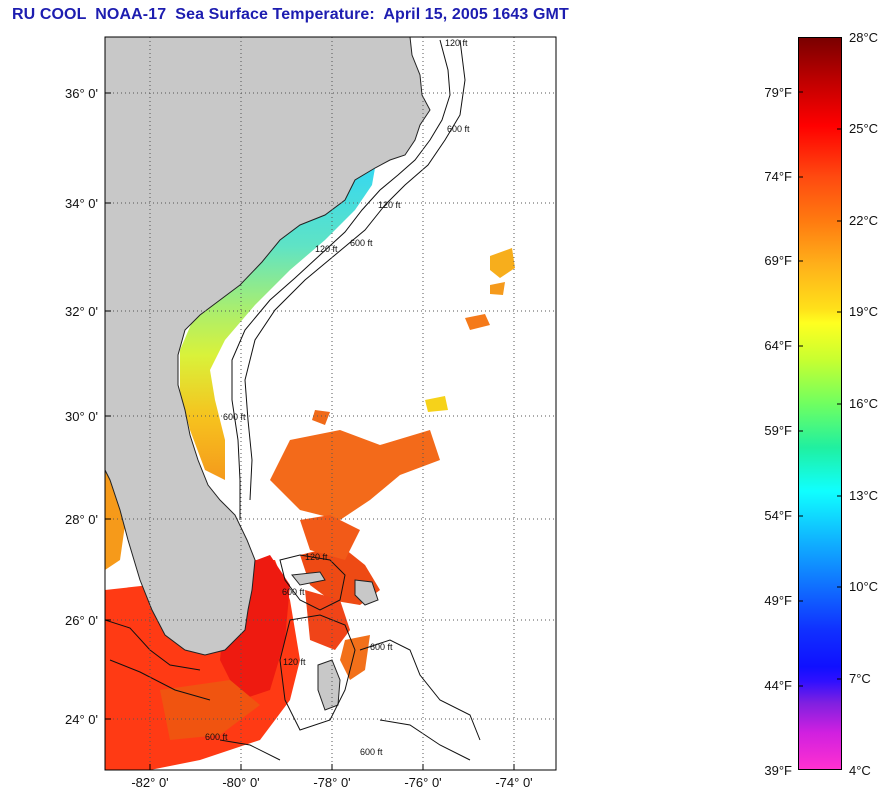 Image resolution: width=889 pixels, height=793 pixels. I want to click on colorbar-fahrenheit-label: 79°F, so click(778, 92).